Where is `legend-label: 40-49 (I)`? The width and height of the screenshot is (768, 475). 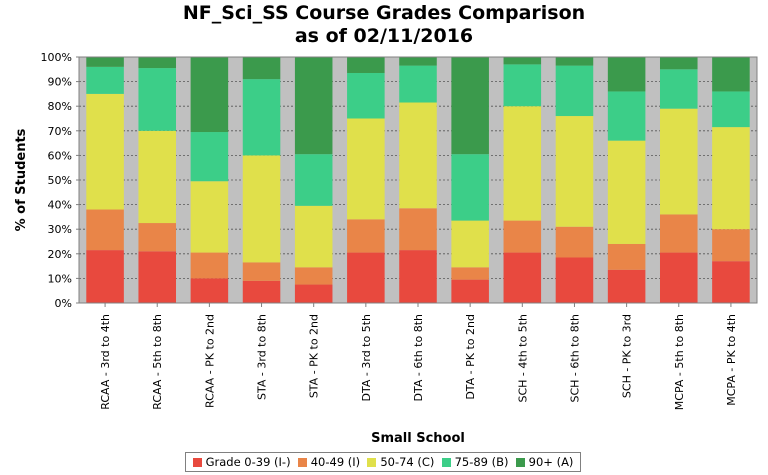
legend-label: 40-49 (I) is located at coordinates (335, 462).